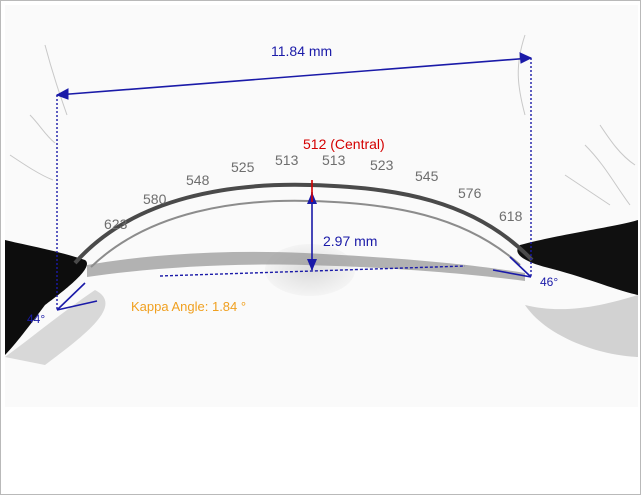  What do you see at coordinates (312, 228) in the screenshot?
I see `depth-measurement` at bounding box center [312, 228].